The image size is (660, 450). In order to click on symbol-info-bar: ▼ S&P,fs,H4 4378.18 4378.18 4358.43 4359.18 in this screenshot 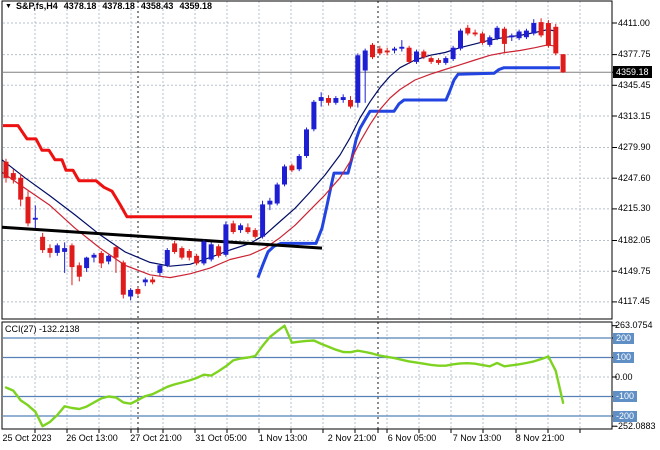, I will do `click(108, 6)`.